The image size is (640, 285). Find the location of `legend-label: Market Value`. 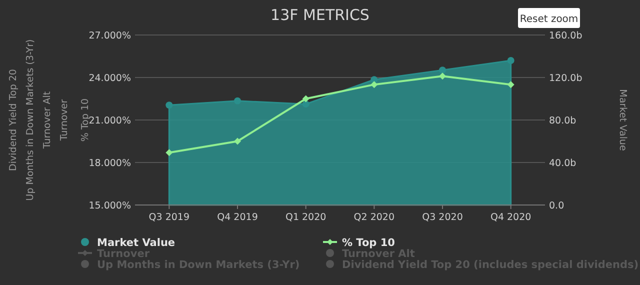

legend-label: Market Value is located at coordinates (136, 243).